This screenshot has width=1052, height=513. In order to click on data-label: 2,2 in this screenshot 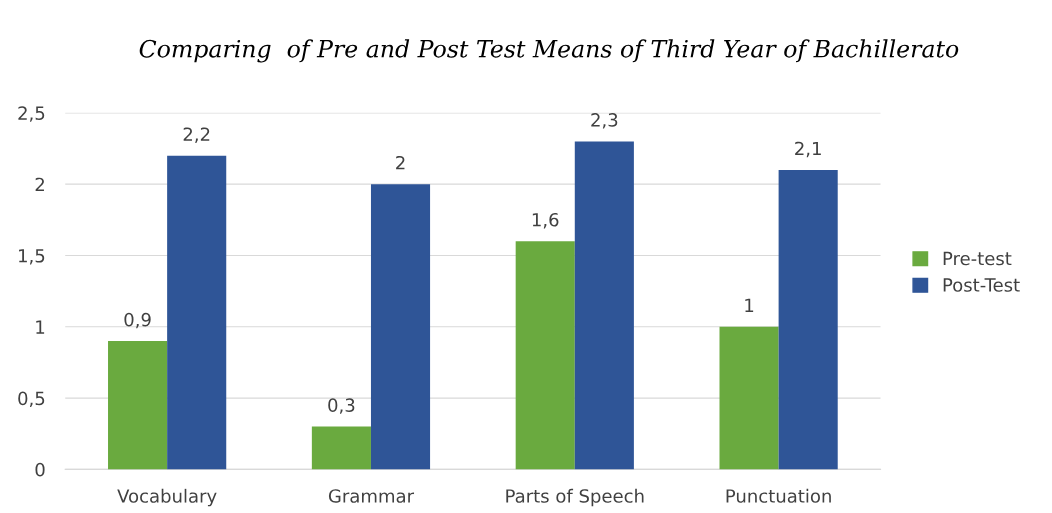, I will do `click(196, 135)`.